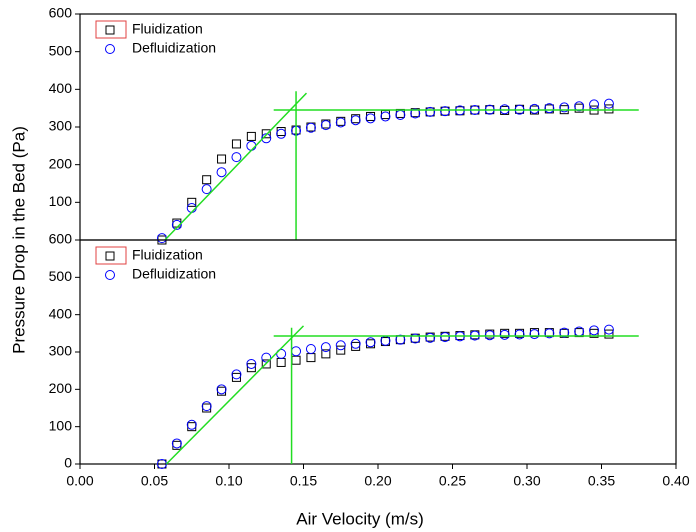 This screenshot has height=532, width=696. Describe the element at coordinates (452, 481) in the screenshot. I see `x-tick-label: 0.25` at that location.